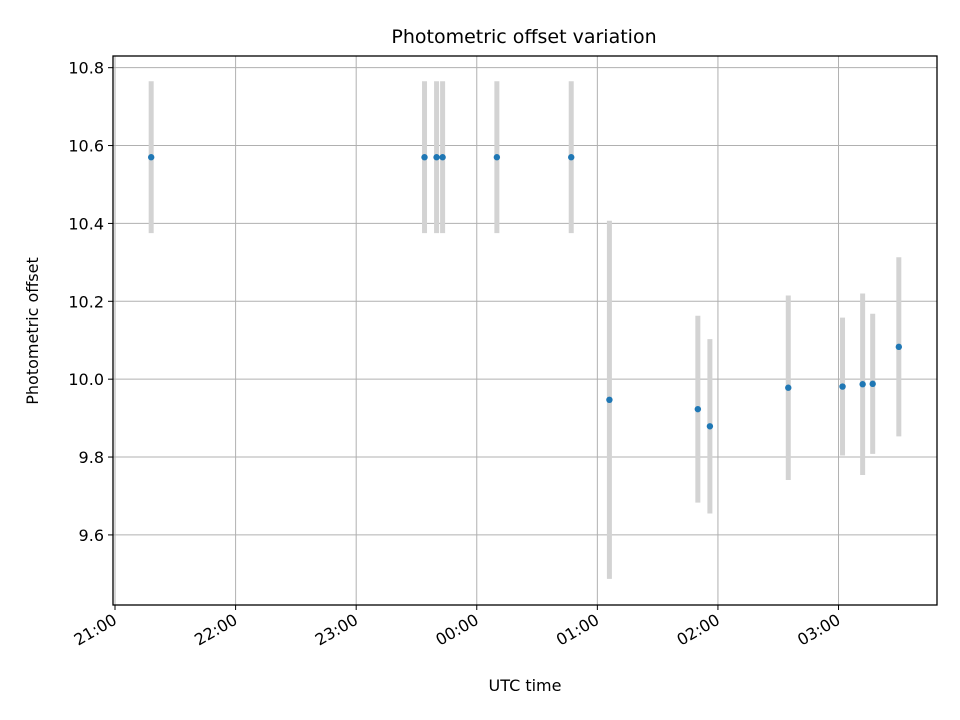 The height and width of the screenshot is (720, 960). What do you see at coordinates (86, 223) in the screenshot?
I see `y-tick-label: 10.4` at bounding box center [86, 223].